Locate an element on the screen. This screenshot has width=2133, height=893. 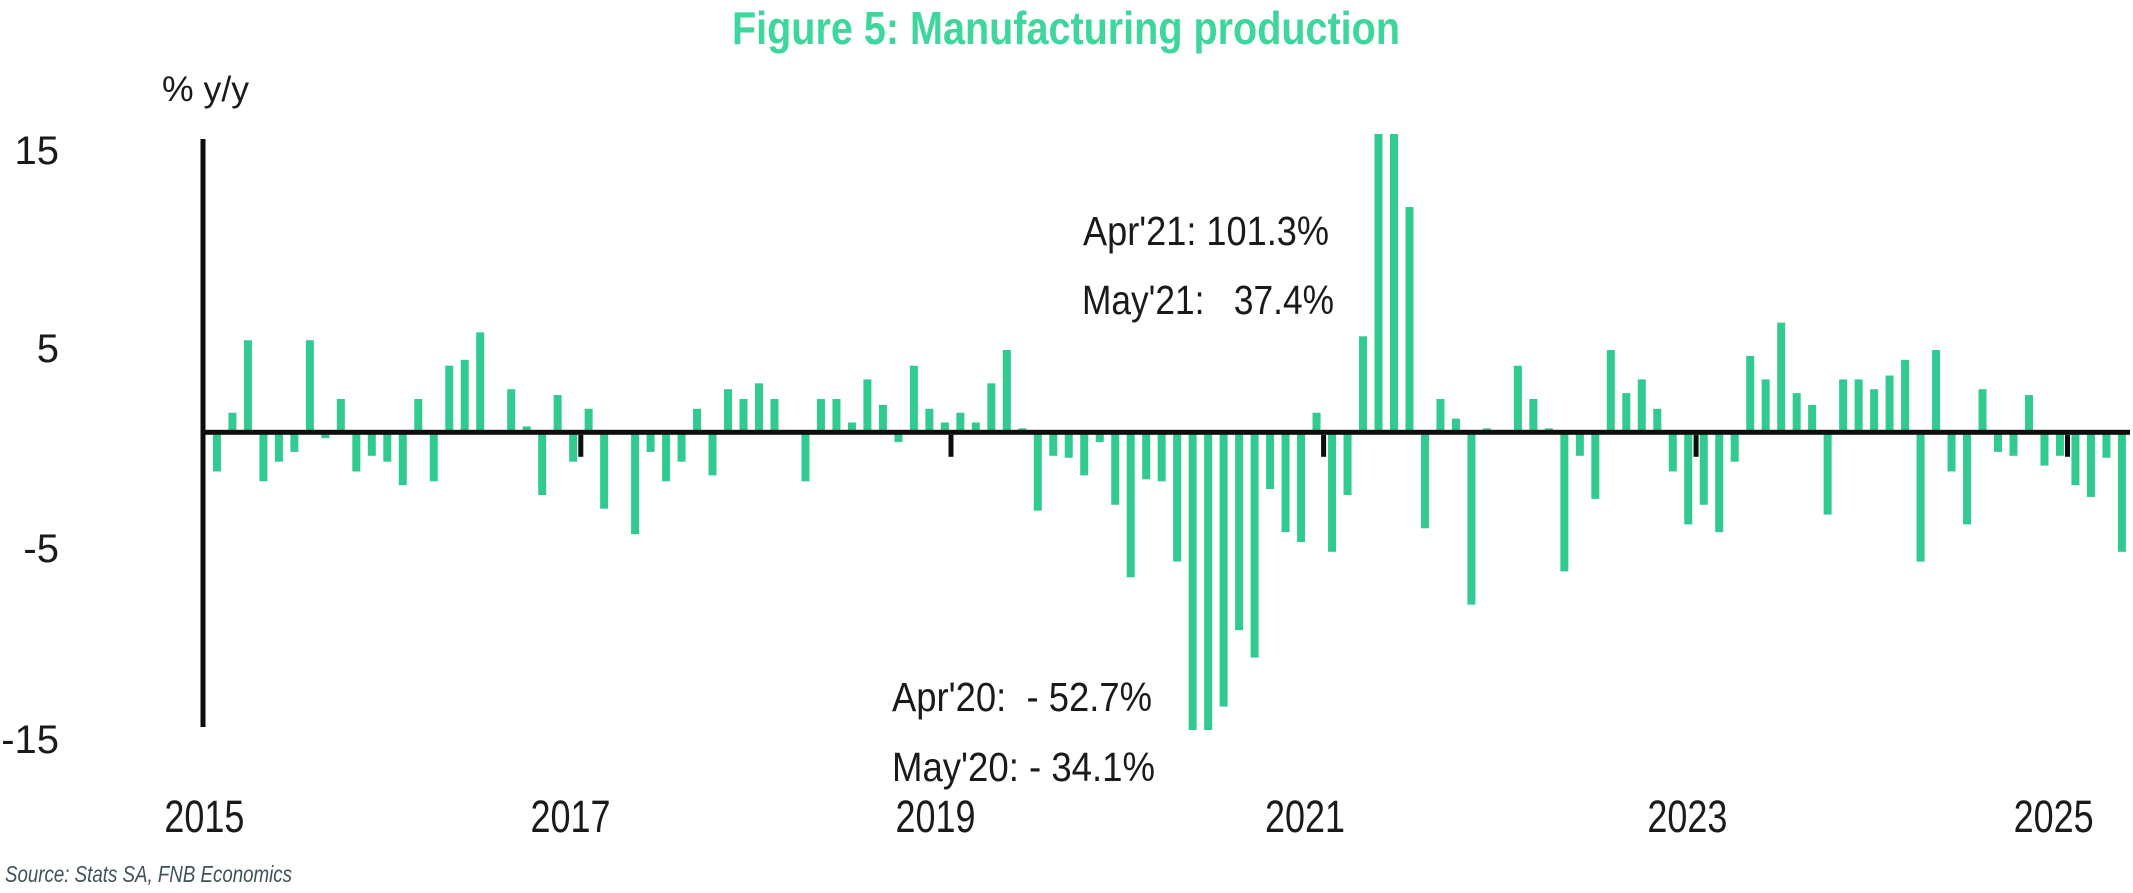
x-axis-tick-2025 is located at coordinates (2067, 445).